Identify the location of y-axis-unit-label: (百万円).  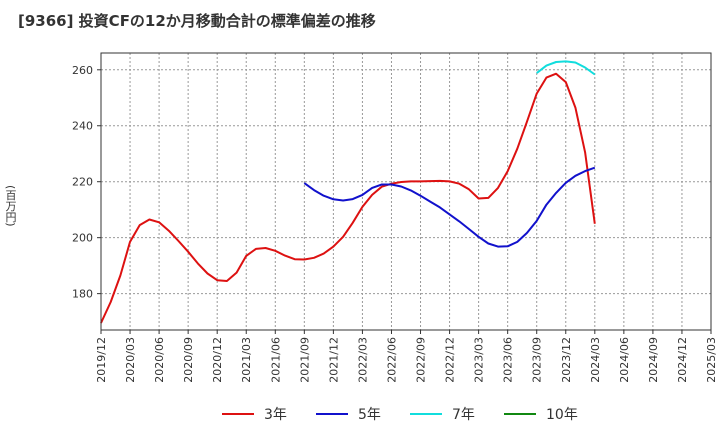
(10, 206).